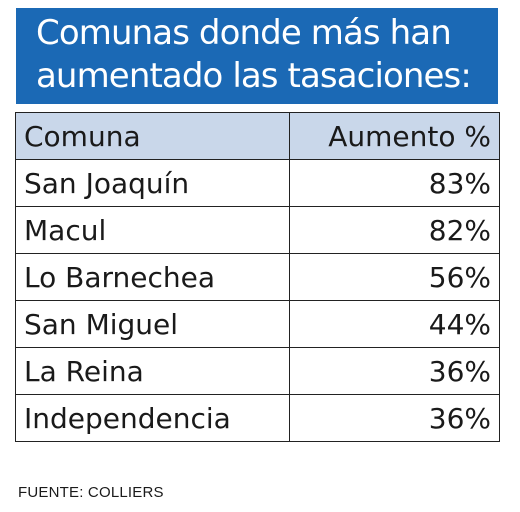 The width and height of the screenshot is (520, 512). I want to click on table-row: San Miguel 44%, so click(257, 324).